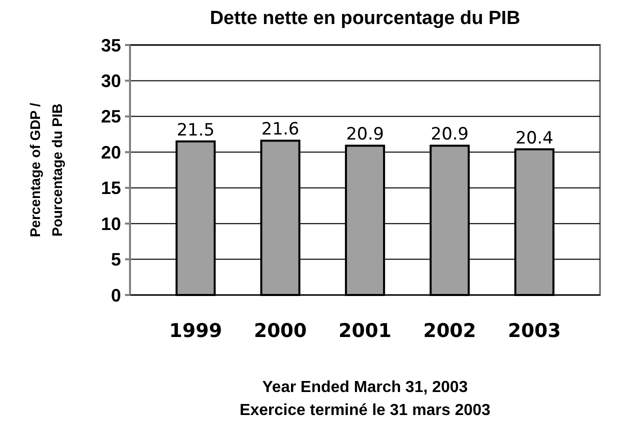 The image size is (623, 435). What do you see at coordinates (280, 331) in the screenshot?
I see `x-tick-label: 2000` at bounding box center [280, 331].